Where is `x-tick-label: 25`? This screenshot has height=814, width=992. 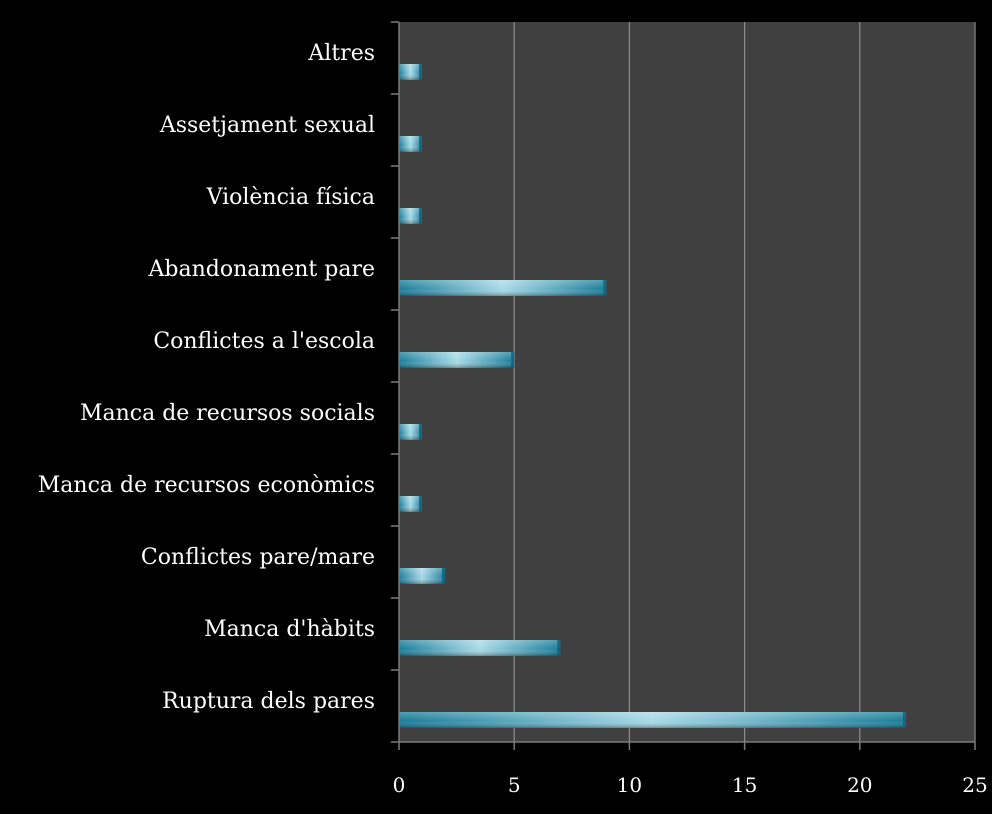
x-tick-label: 25 is located at coordinates (974, 785).